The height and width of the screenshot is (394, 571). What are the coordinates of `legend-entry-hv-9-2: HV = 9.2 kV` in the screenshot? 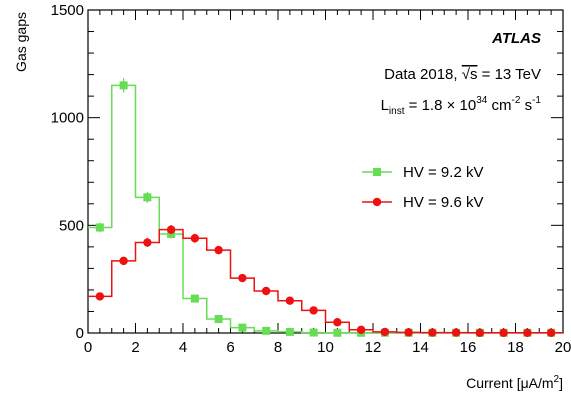 It's located at (422, 172).